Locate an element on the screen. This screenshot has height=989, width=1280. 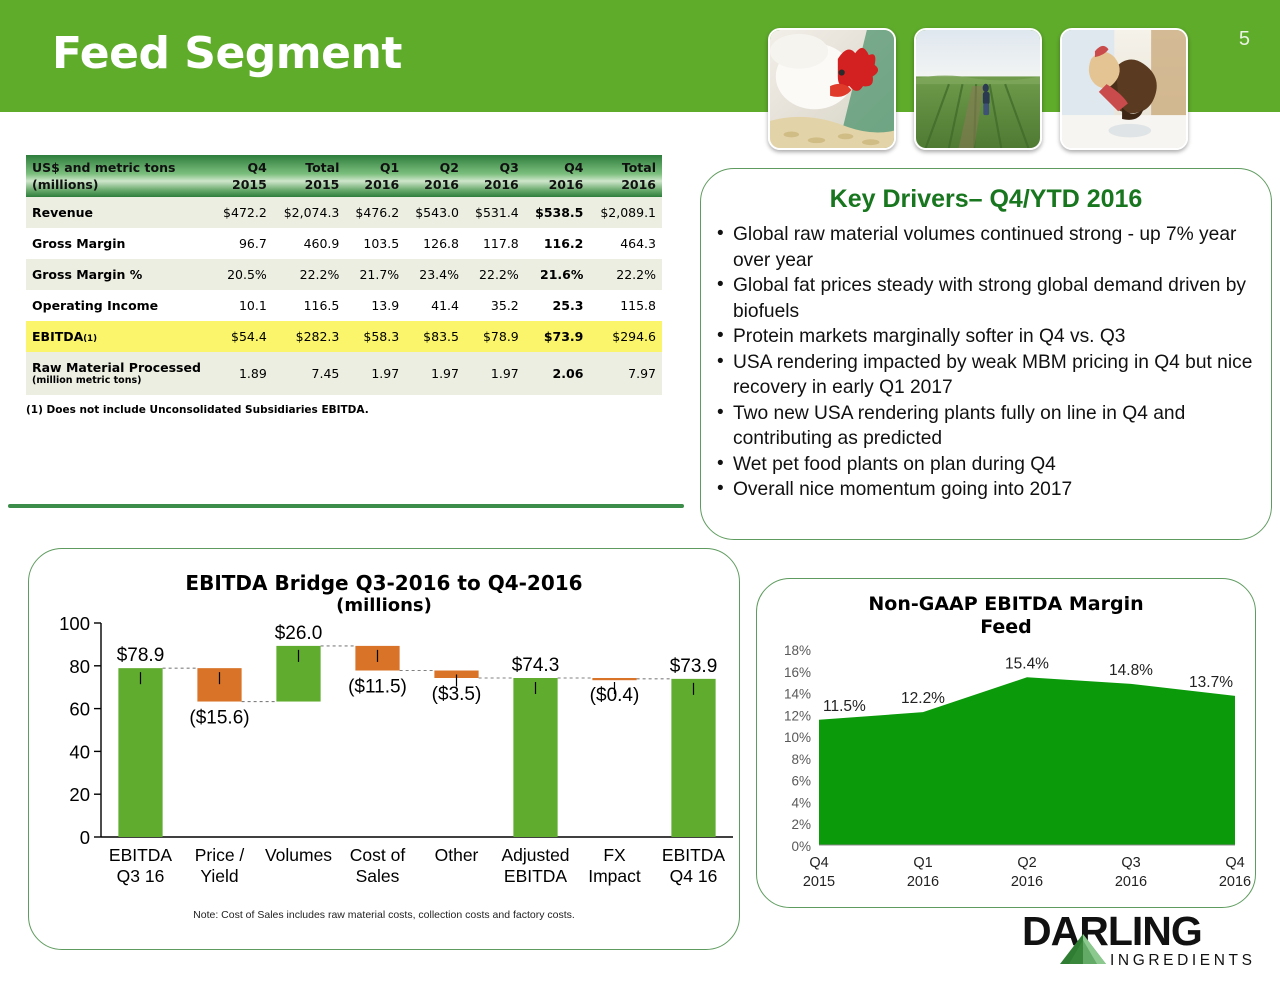
x-tick-label: Cost of is located at coordinates (378, 855).